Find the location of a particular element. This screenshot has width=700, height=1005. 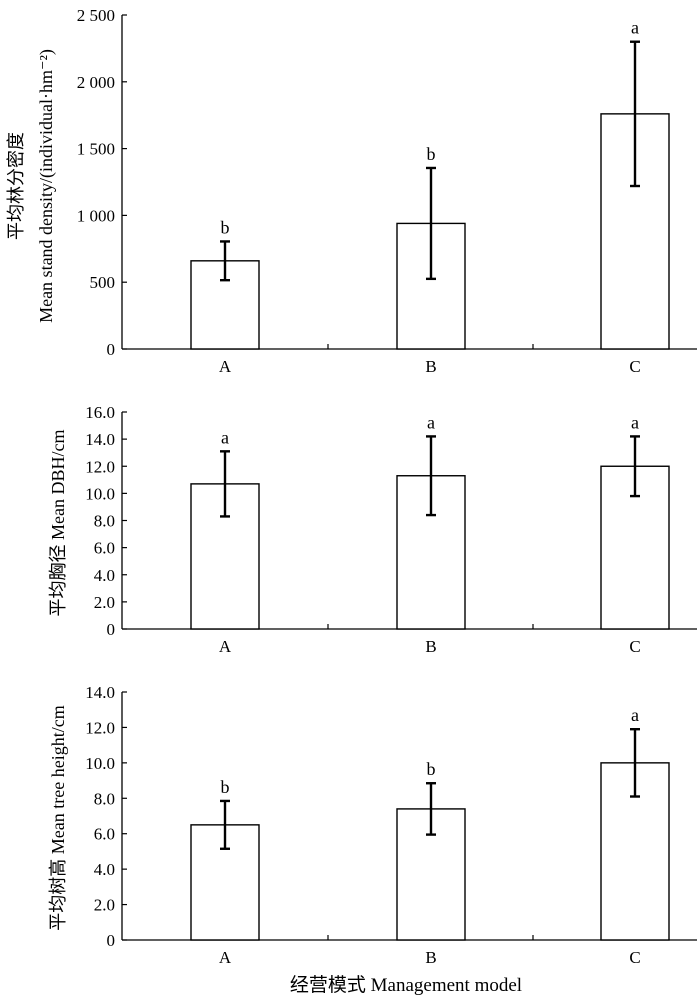

bar-B is located at coordinates (431, 286).